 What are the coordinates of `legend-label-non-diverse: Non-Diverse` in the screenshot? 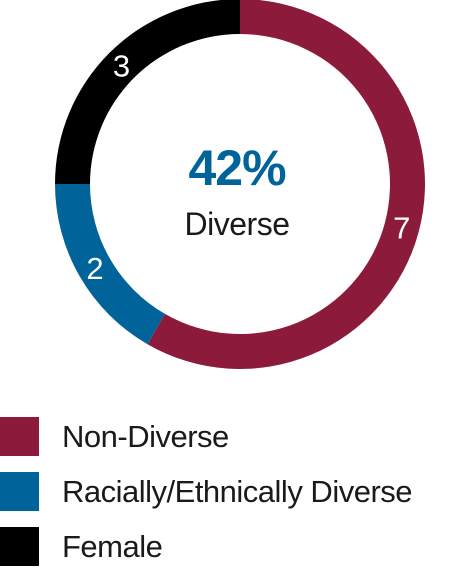 It's located at (145, 436).